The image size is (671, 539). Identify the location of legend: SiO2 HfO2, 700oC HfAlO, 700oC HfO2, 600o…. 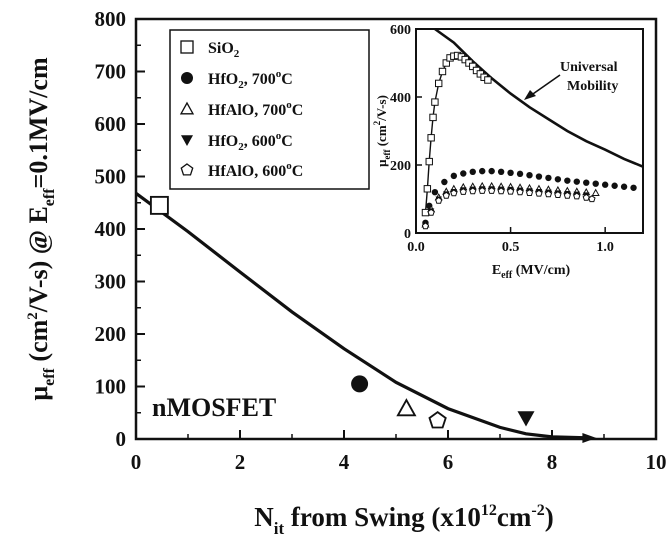
(269, 109).